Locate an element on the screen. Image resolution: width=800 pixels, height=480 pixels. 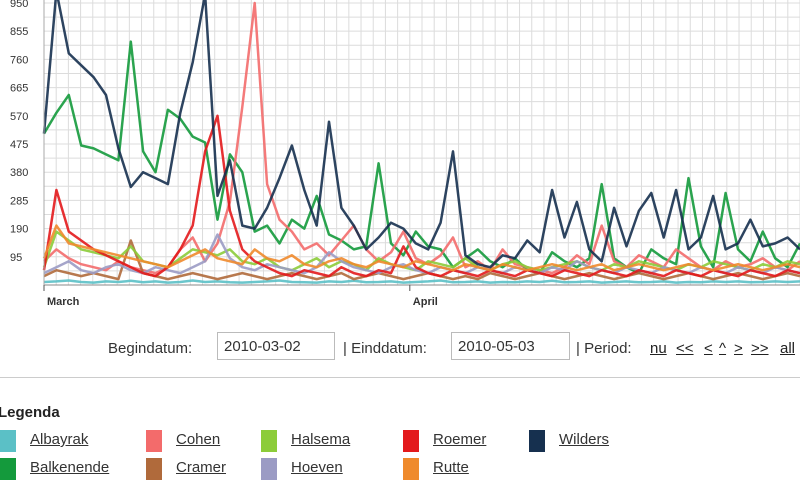
legend-item-hoeven: Hoeven is located at coordinates (311, 469).